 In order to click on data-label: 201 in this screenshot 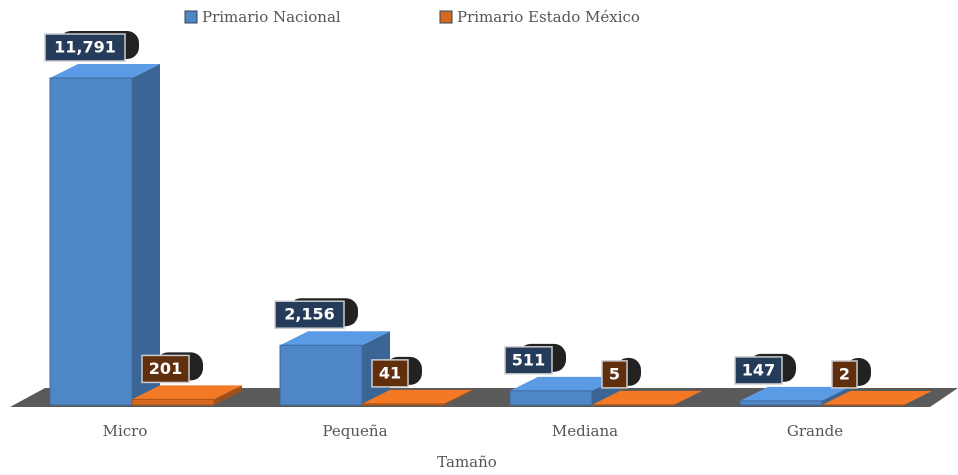, I will do `click(165, 368)`.